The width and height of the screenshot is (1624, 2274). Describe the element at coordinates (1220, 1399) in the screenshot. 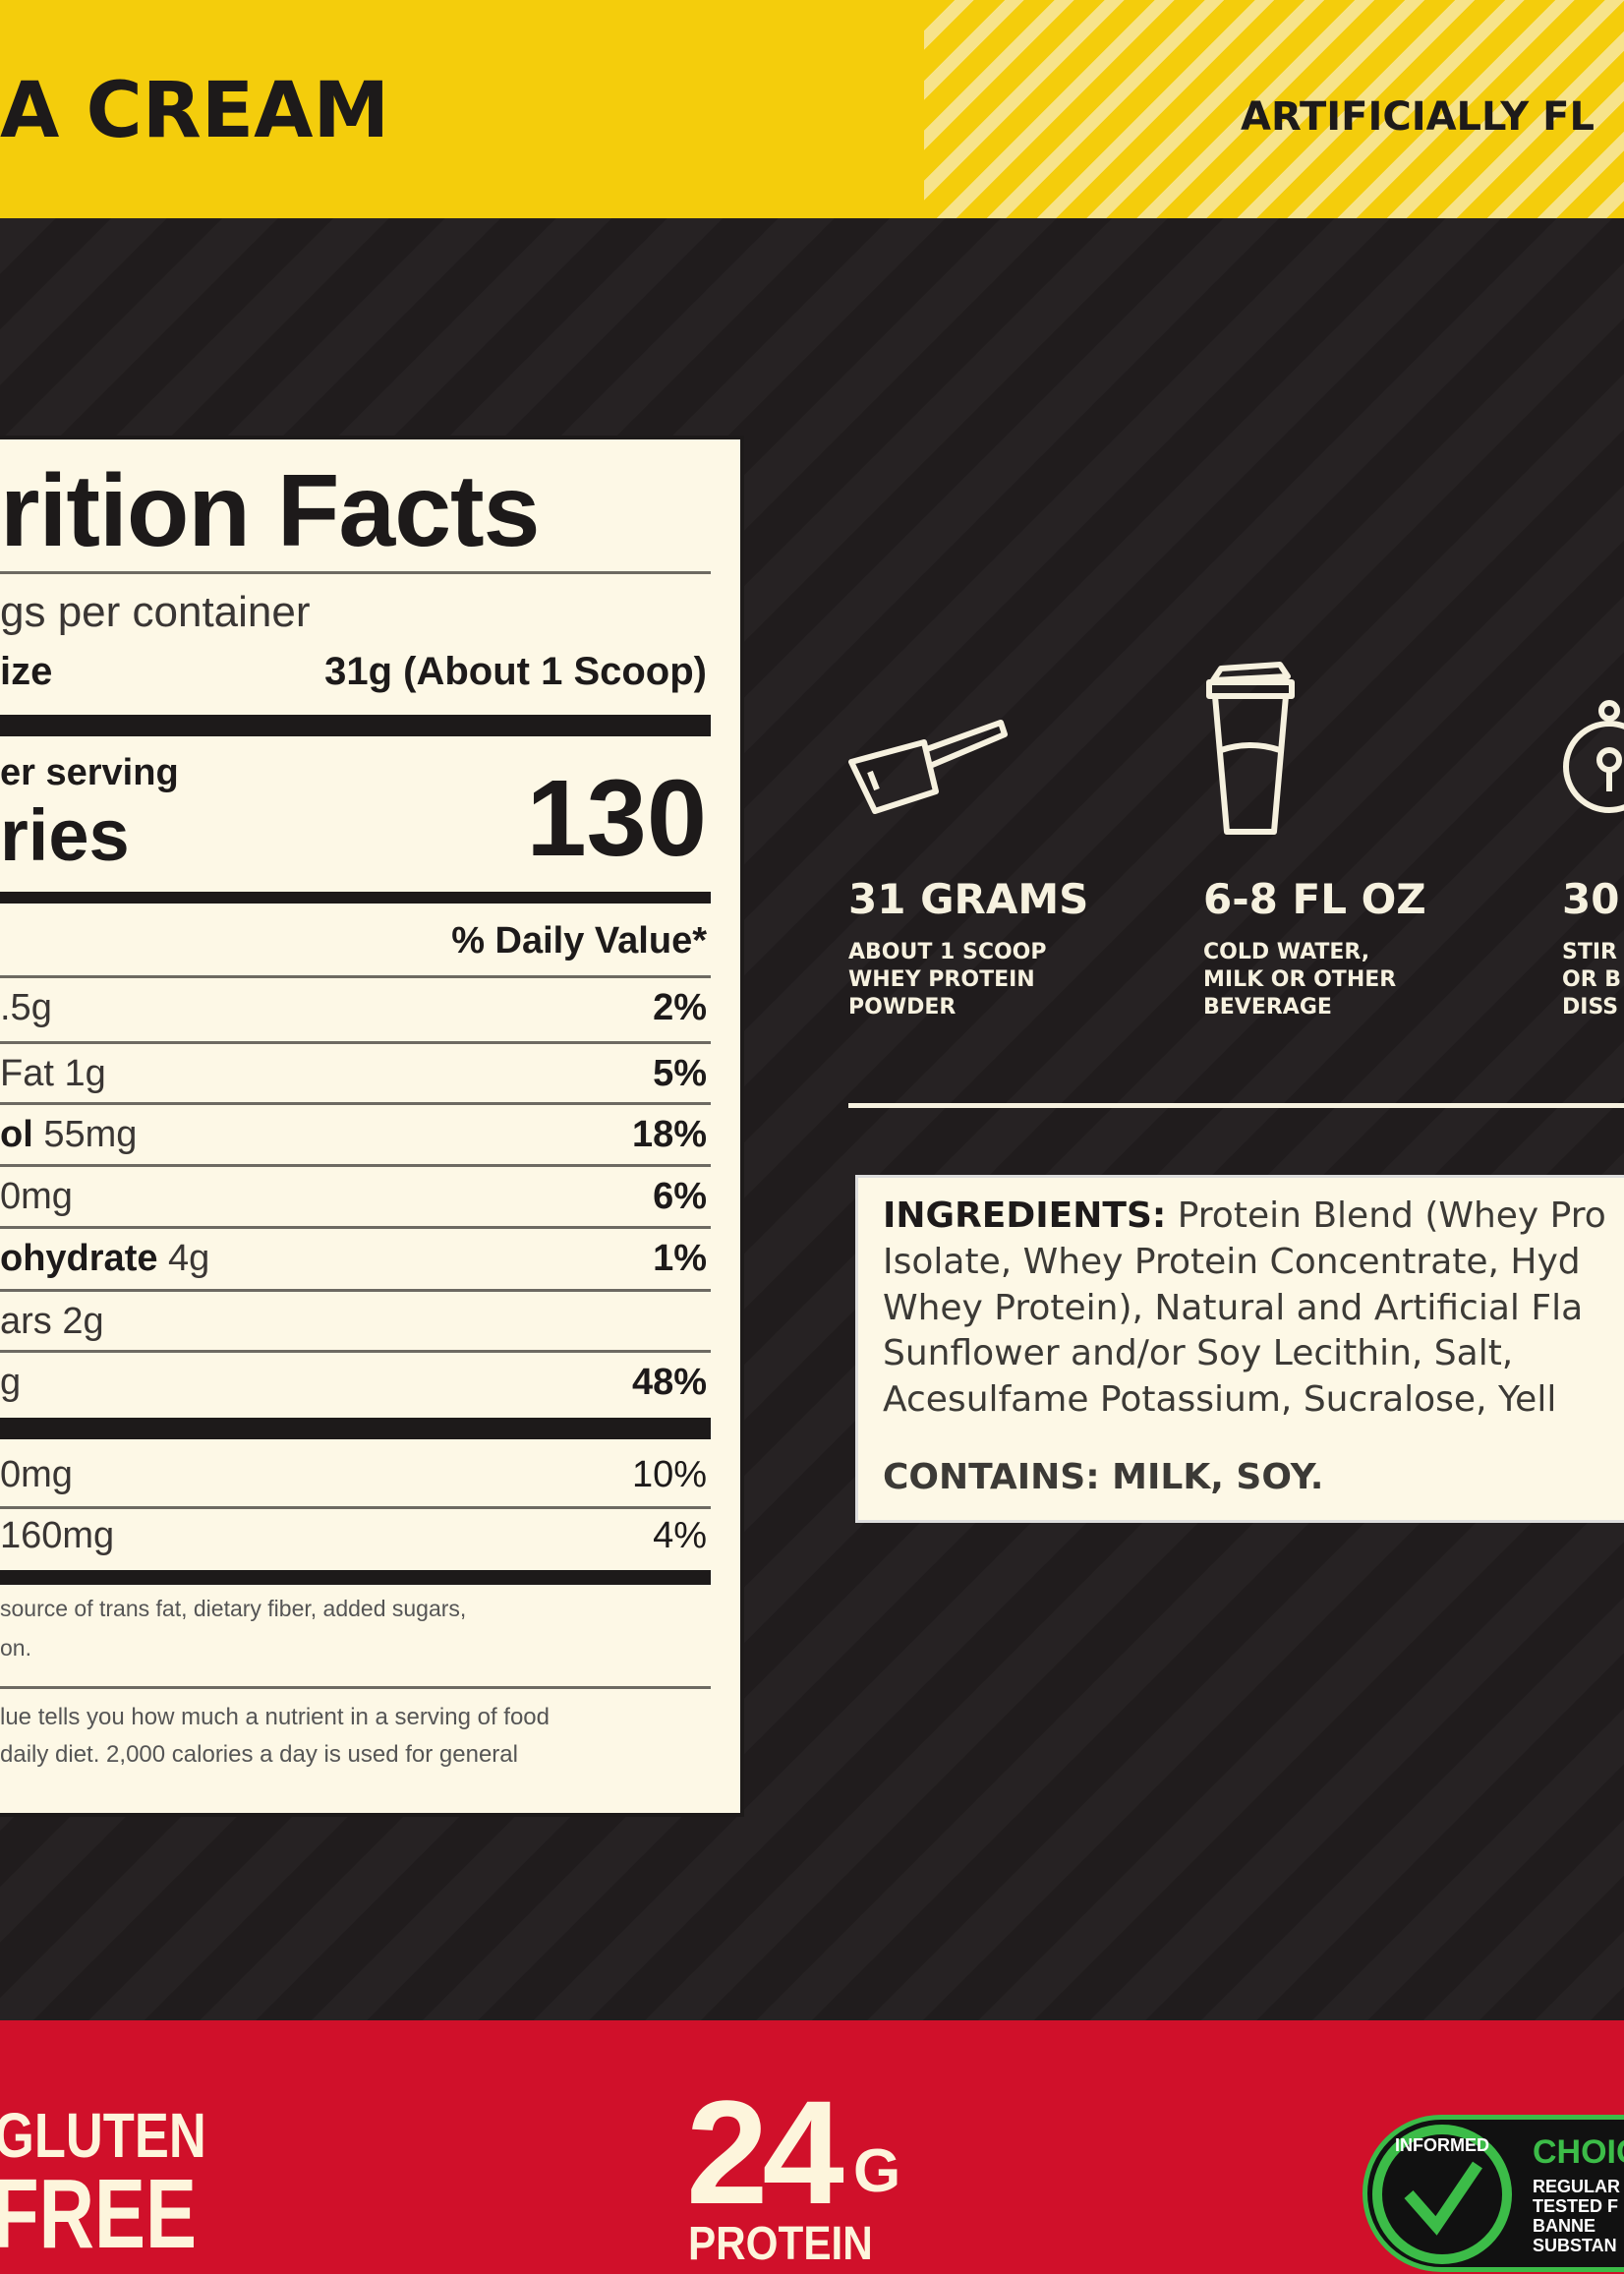

I see `ingredients-line: Acesulfame Potassium, Sucralose, Yell` at that location.